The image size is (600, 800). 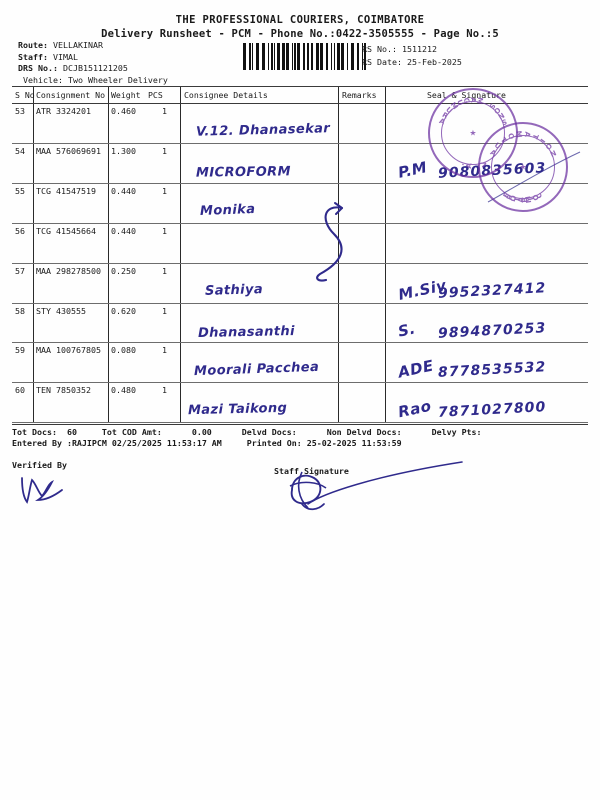 I want to click on handwritten-brace, so click(x=330, y=242).